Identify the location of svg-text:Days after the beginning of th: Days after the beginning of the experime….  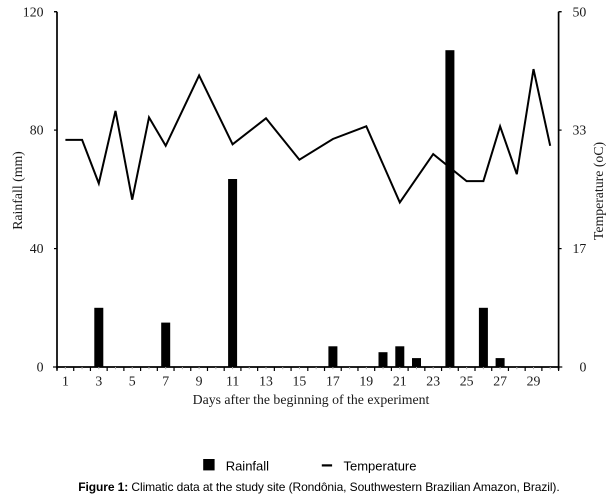
(311, 399).